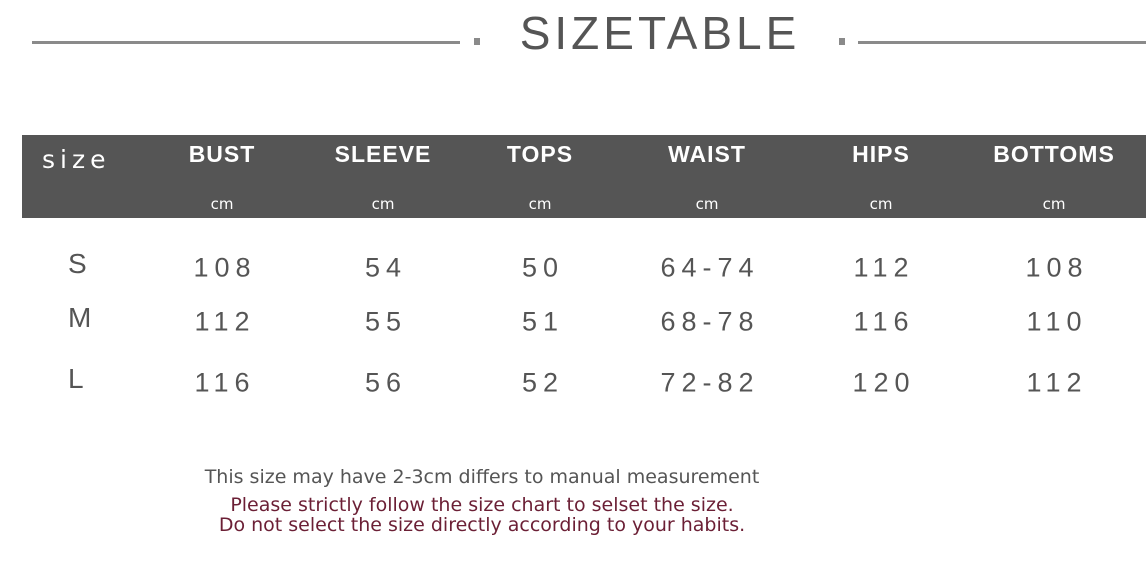  I want to click on page-title: SIZETABLE, so click(660, 33).